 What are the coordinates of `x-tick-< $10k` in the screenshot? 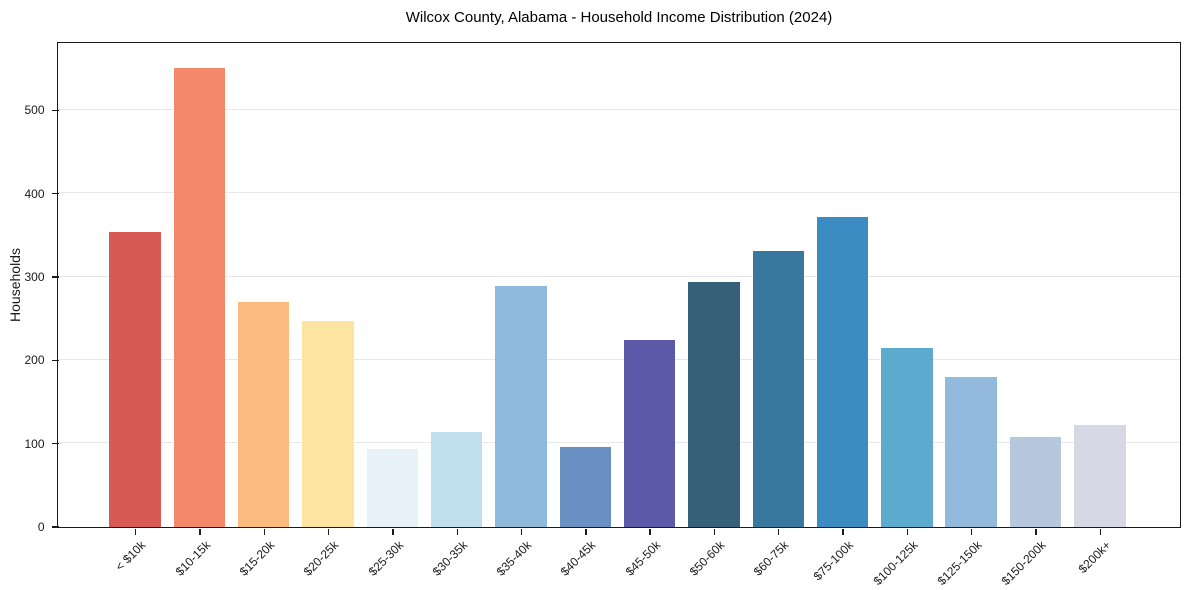 It's located at (135, 531).